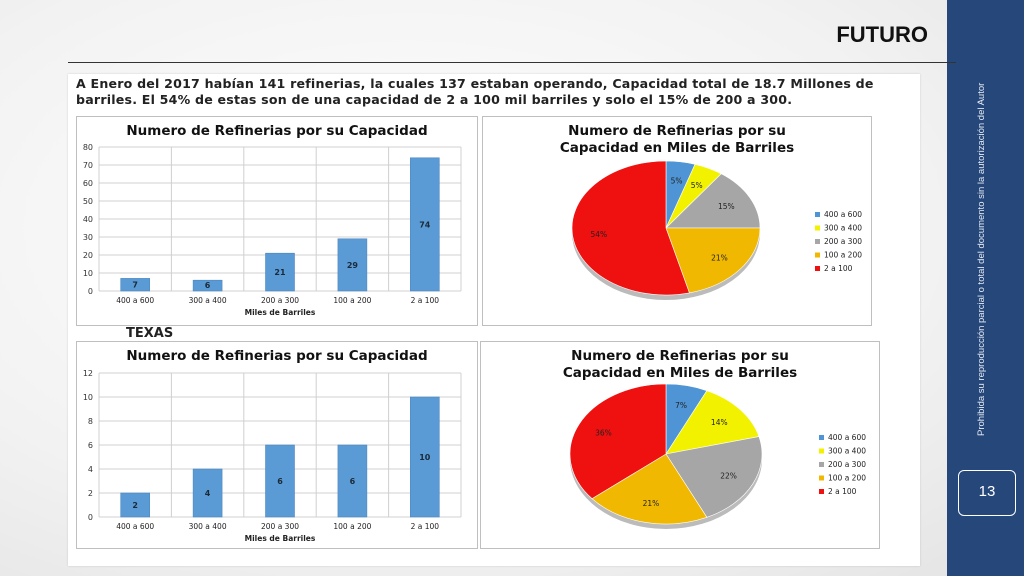  I want to click on x-tick-label: 100 a 200, so click(352, 526).